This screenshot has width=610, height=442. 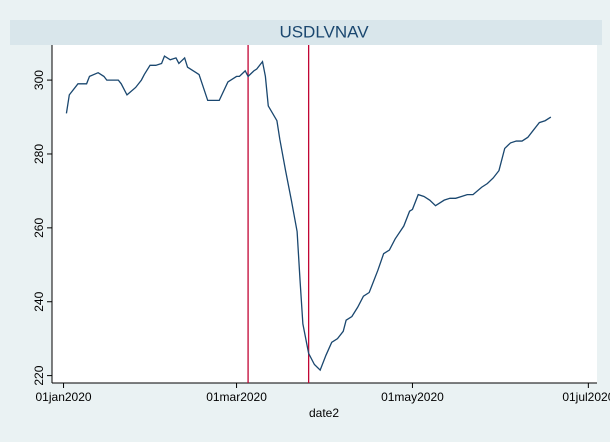 What do you see at coordinates (39, 228) in the screenshot?
I see `y-tick-label: 260` at bounding box center [39, 228].